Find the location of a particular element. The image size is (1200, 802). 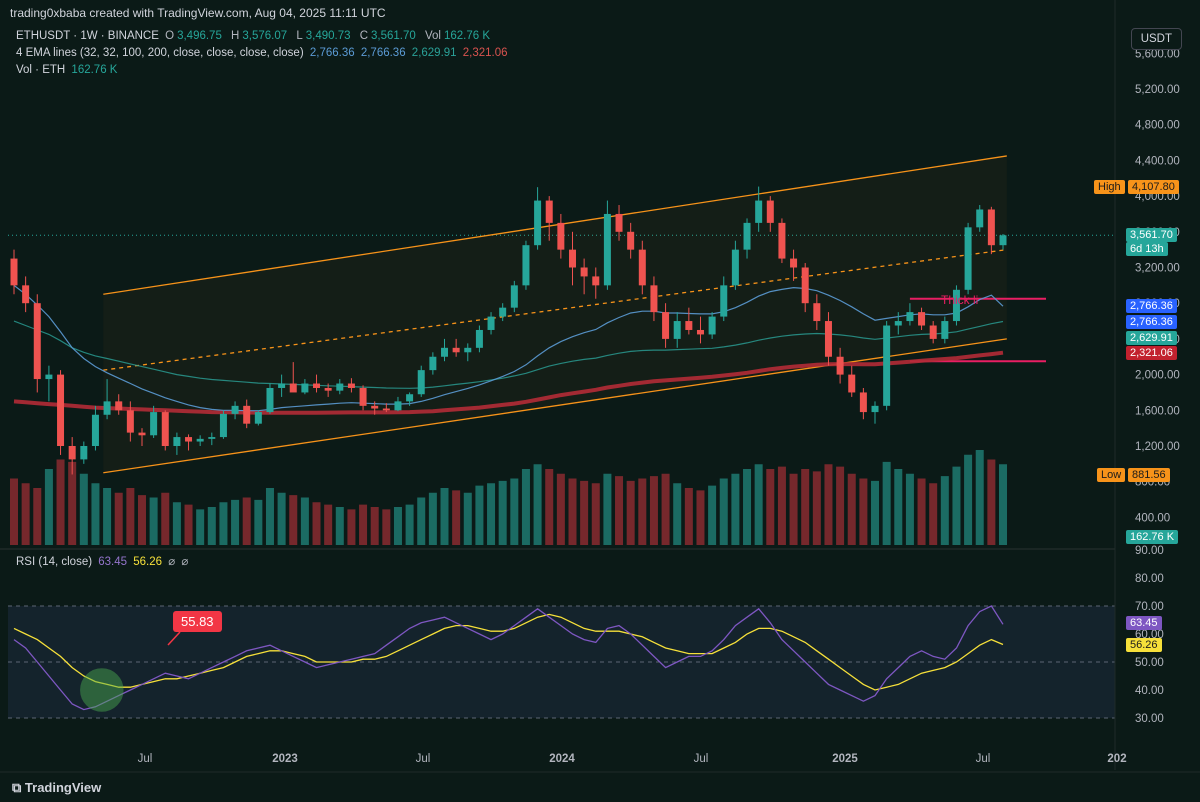

ema4-tag: 2,321.06 is located at coordinates (1151, 353).